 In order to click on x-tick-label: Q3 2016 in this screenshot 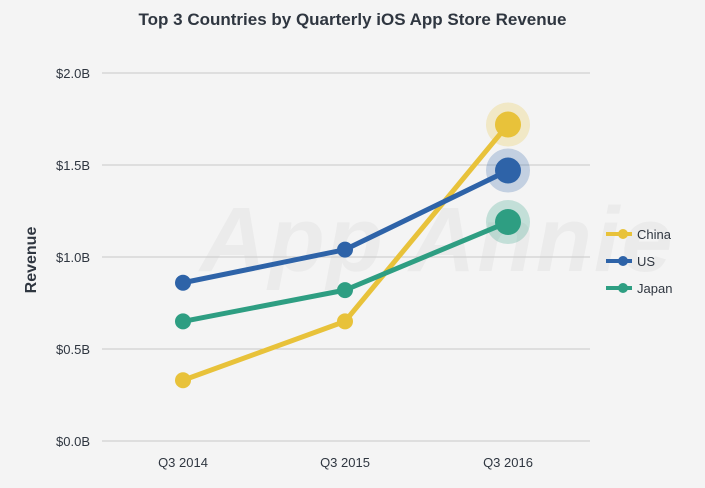, I will do `click(508, 462)`.